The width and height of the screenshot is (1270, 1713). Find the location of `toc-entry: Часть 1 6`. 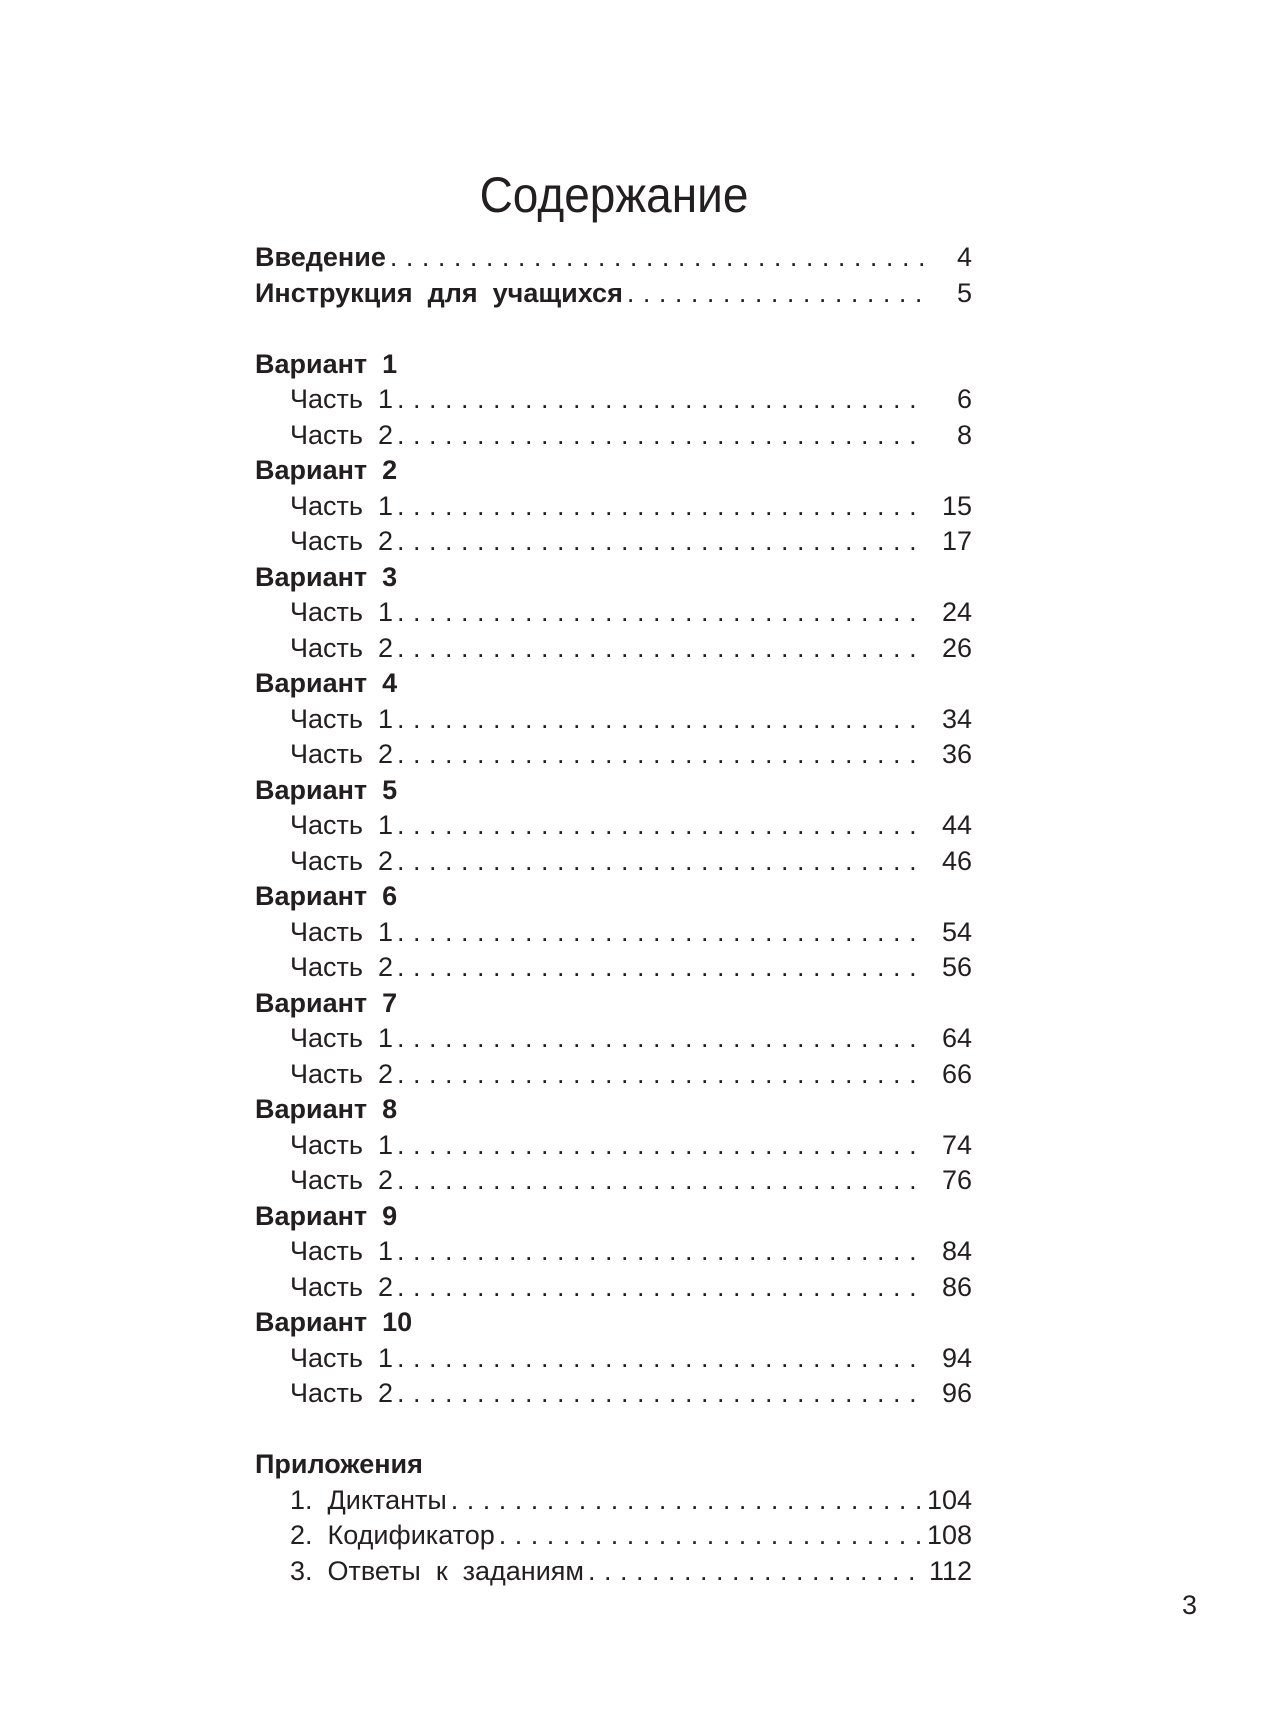

toc-entry: Часть 1 6 is located at coordinates (613, 400).